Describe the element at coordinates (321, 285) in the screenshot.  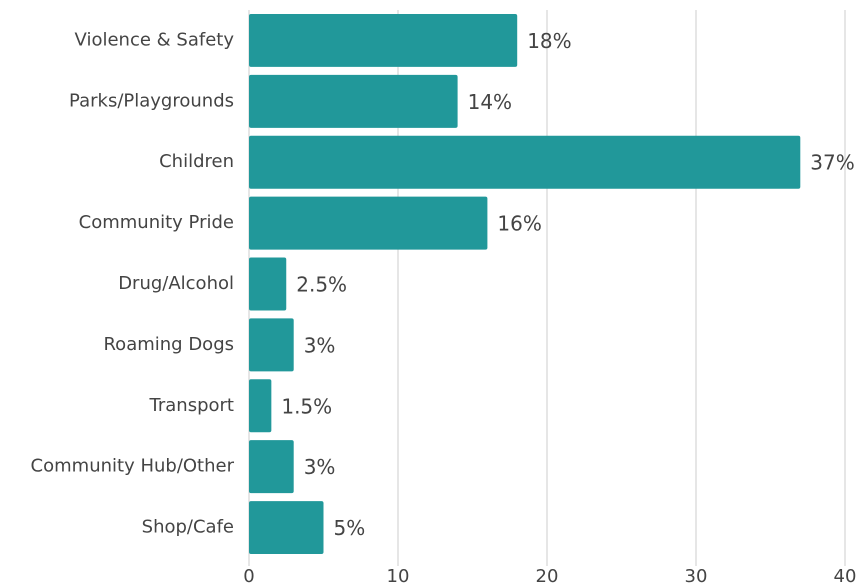
I see `data-label: 2.5%` at that location.